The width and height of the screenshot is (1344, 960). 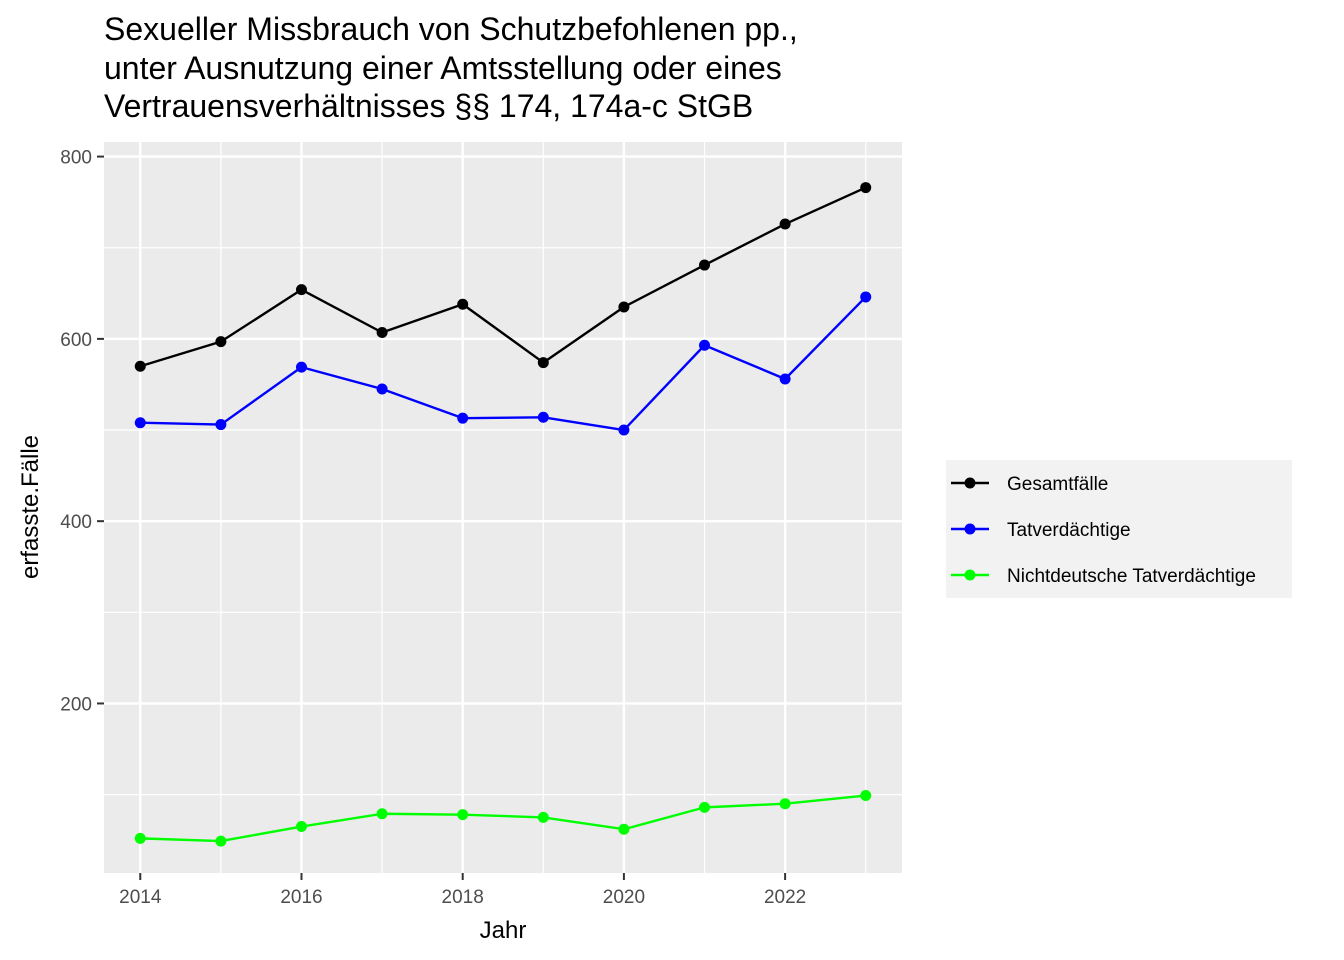 I want to click on x-axis-title: Jahr, so click(x=503, y=930).